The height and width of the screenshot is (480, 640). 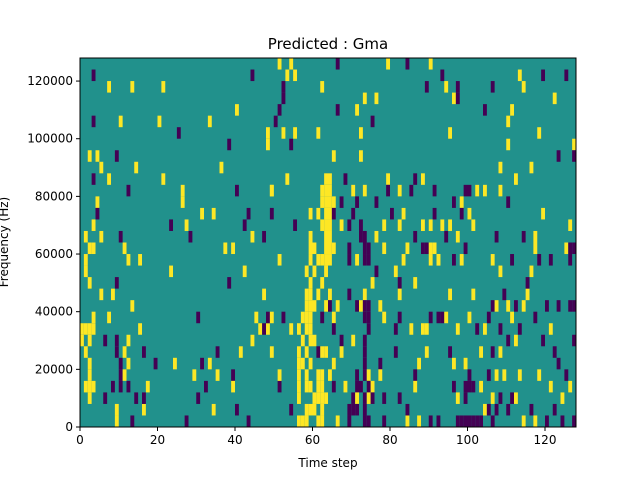 I want to click on chart-title: Predicted : Gma, so click(x=328, y=44).